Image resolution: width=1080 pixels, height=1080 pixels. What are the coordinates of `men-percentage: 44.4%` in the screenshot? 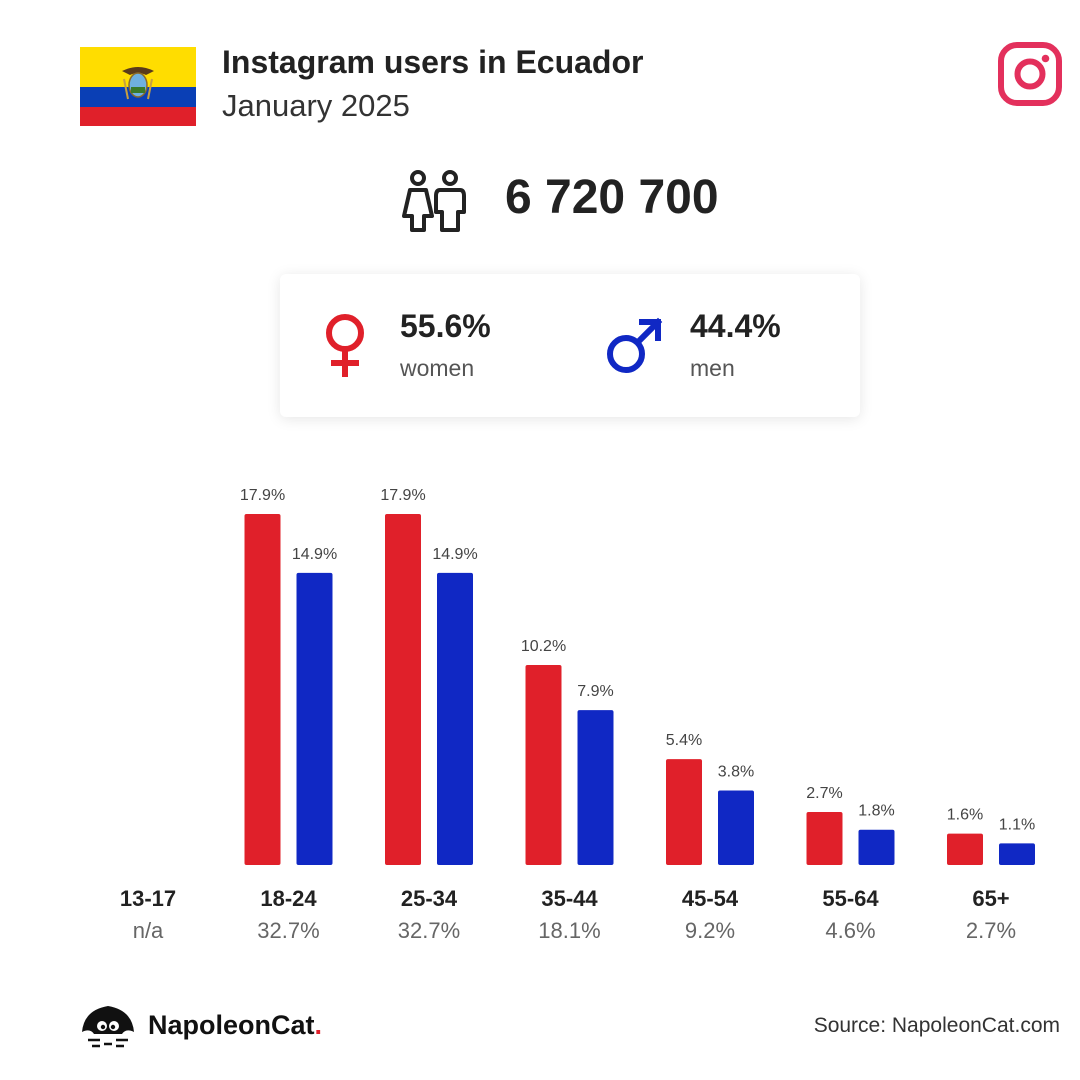 It's located at (735, 326).